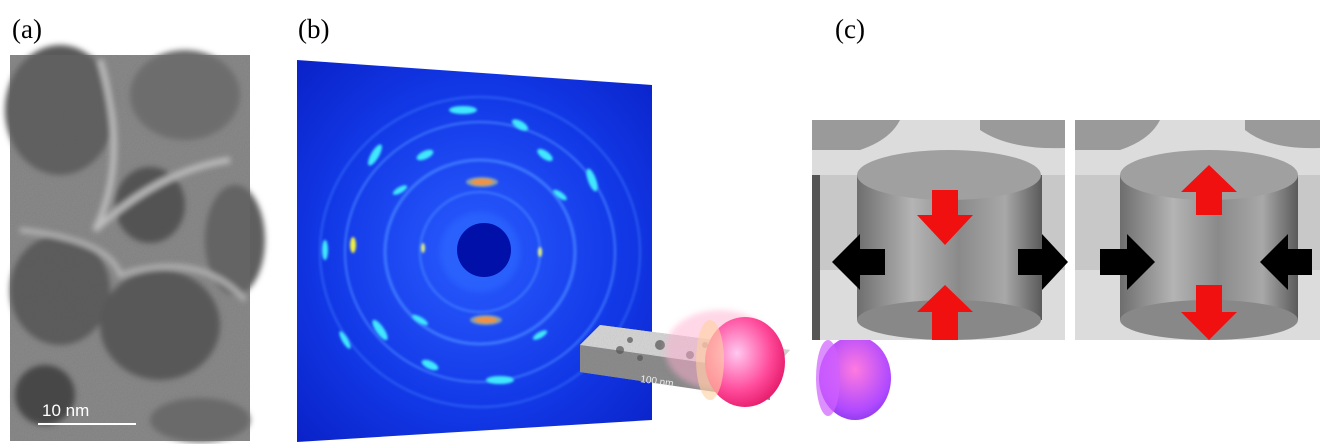  What do you see at coordinates (725, 358) in the screenshot?
I see `particle-red` at bounding box center [725, 358].